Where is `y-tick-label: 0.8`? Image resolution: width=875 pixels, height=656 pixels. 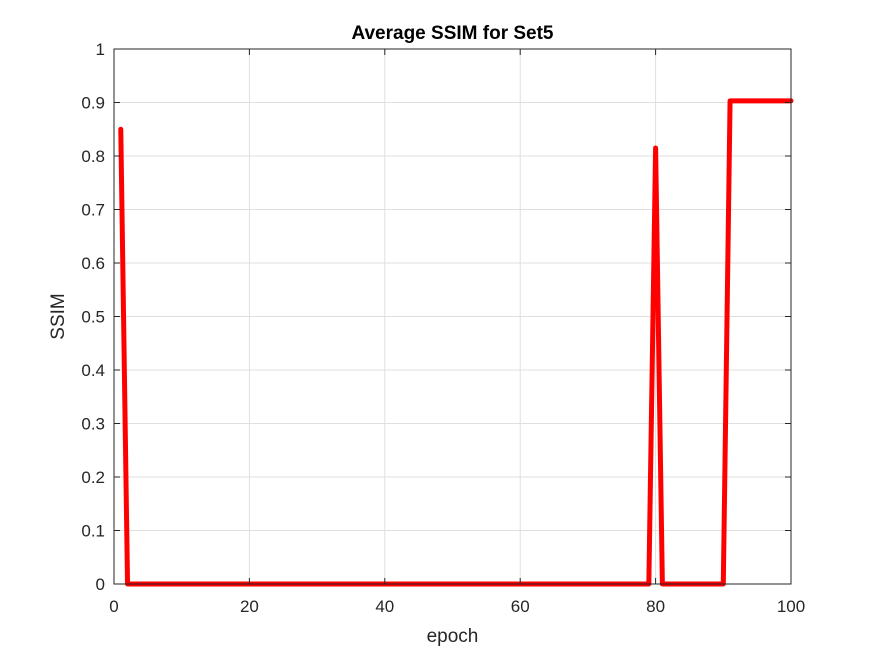 y-tick-label: 0.8 is located at coordinates (93, 156).